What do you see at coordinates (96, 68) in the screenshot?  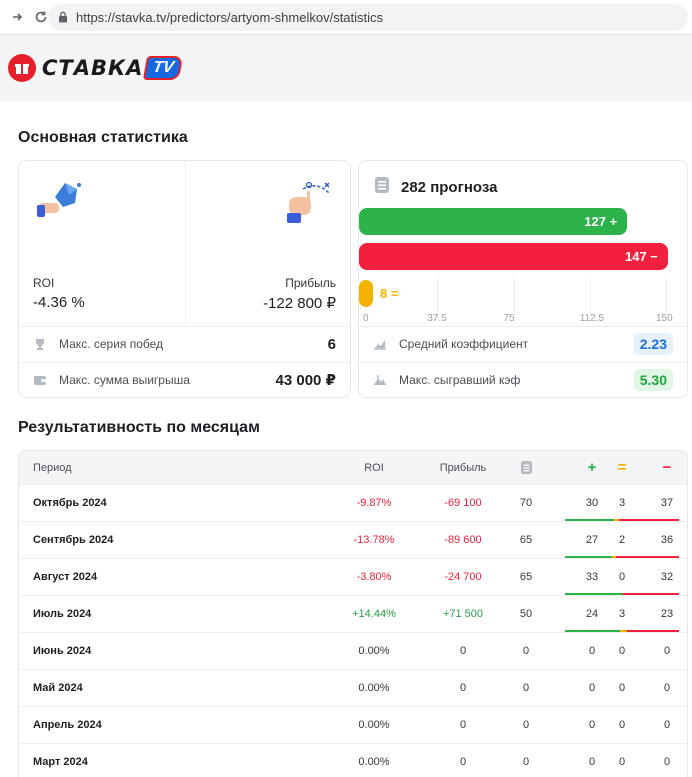 I see `site-logo: СТАВКА TV` at bounding box center [96, 68].